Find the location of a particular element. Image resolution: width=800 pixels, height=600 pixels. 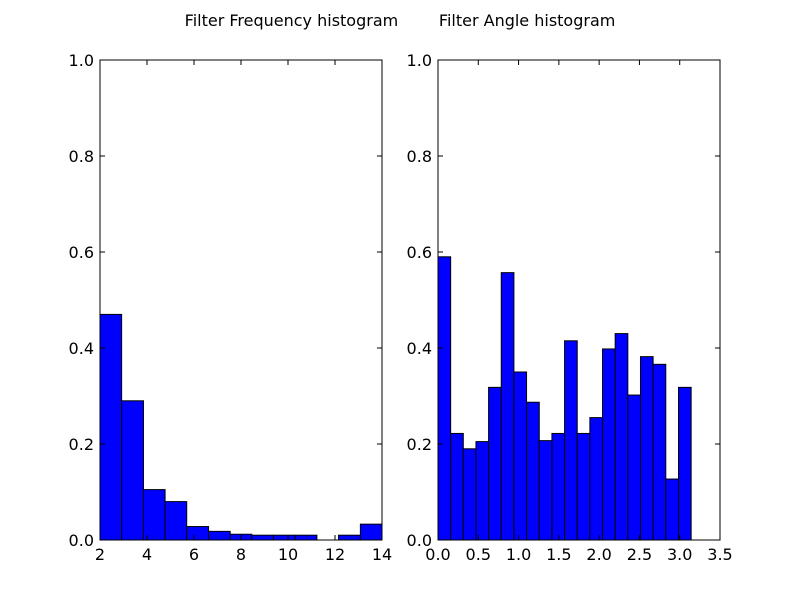

angle-xtick-label-6: 3.0 is located at coordinates (679, 554).